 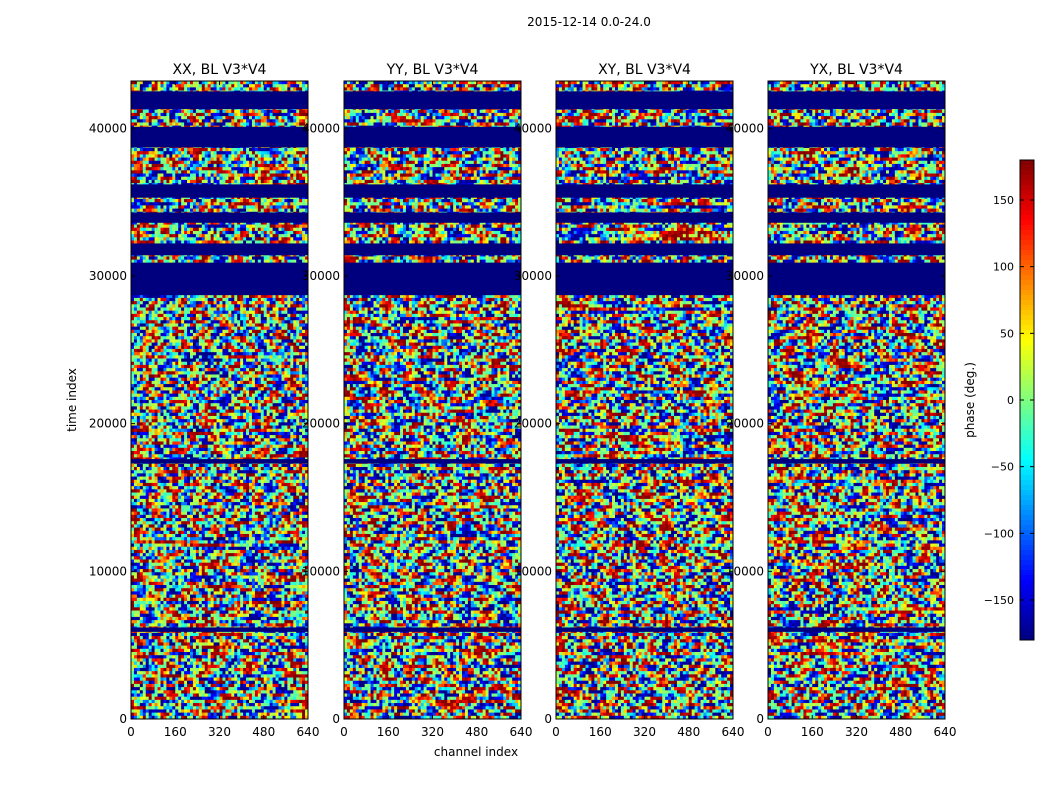 What do you see at coordinates (1002, 467) in the screenshot?
I see `colorbar-tick-label: −50` at bounding box center [1002, 467].